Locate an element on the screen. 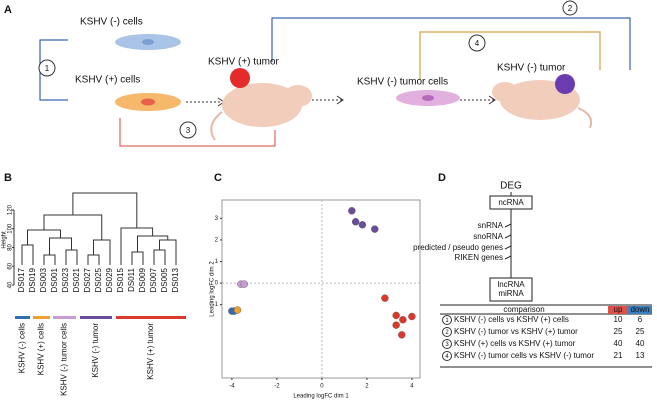 Image resolution: width=657 pixels, height=405 pixels. leaf-label: DS021 is located at coordinates (76, 279).